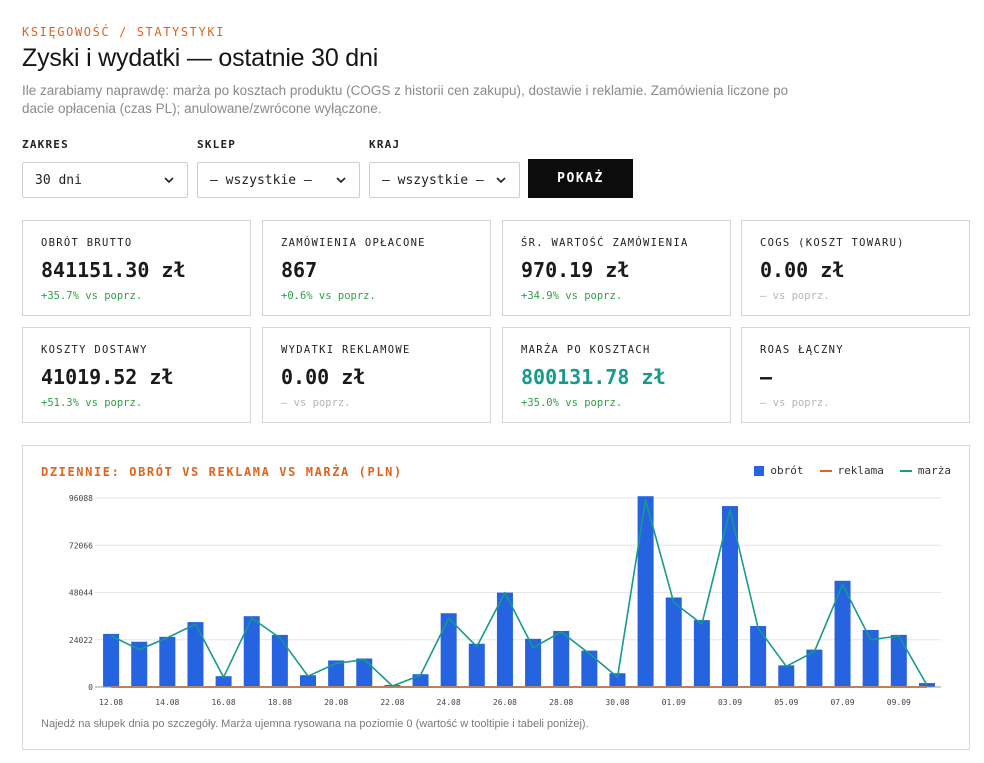 The width and height of the screenshot is (984, 763). What do you see at coordinates (217, 144) in the screenshot?
I see `shop-label: SKLEP` at bounding box center [217, 144].